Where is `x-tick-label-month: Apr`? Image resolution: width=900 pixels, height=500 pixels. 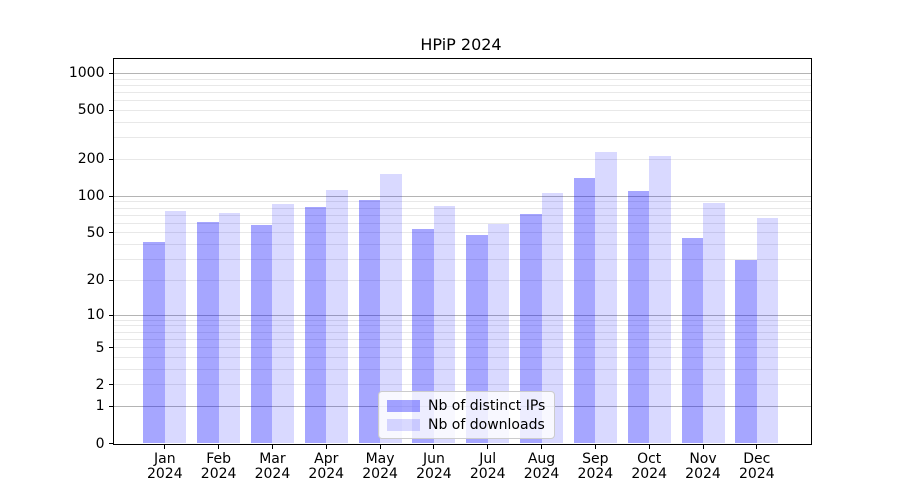 x-tick-label-month: Apr is located at coordinates (326, 459).